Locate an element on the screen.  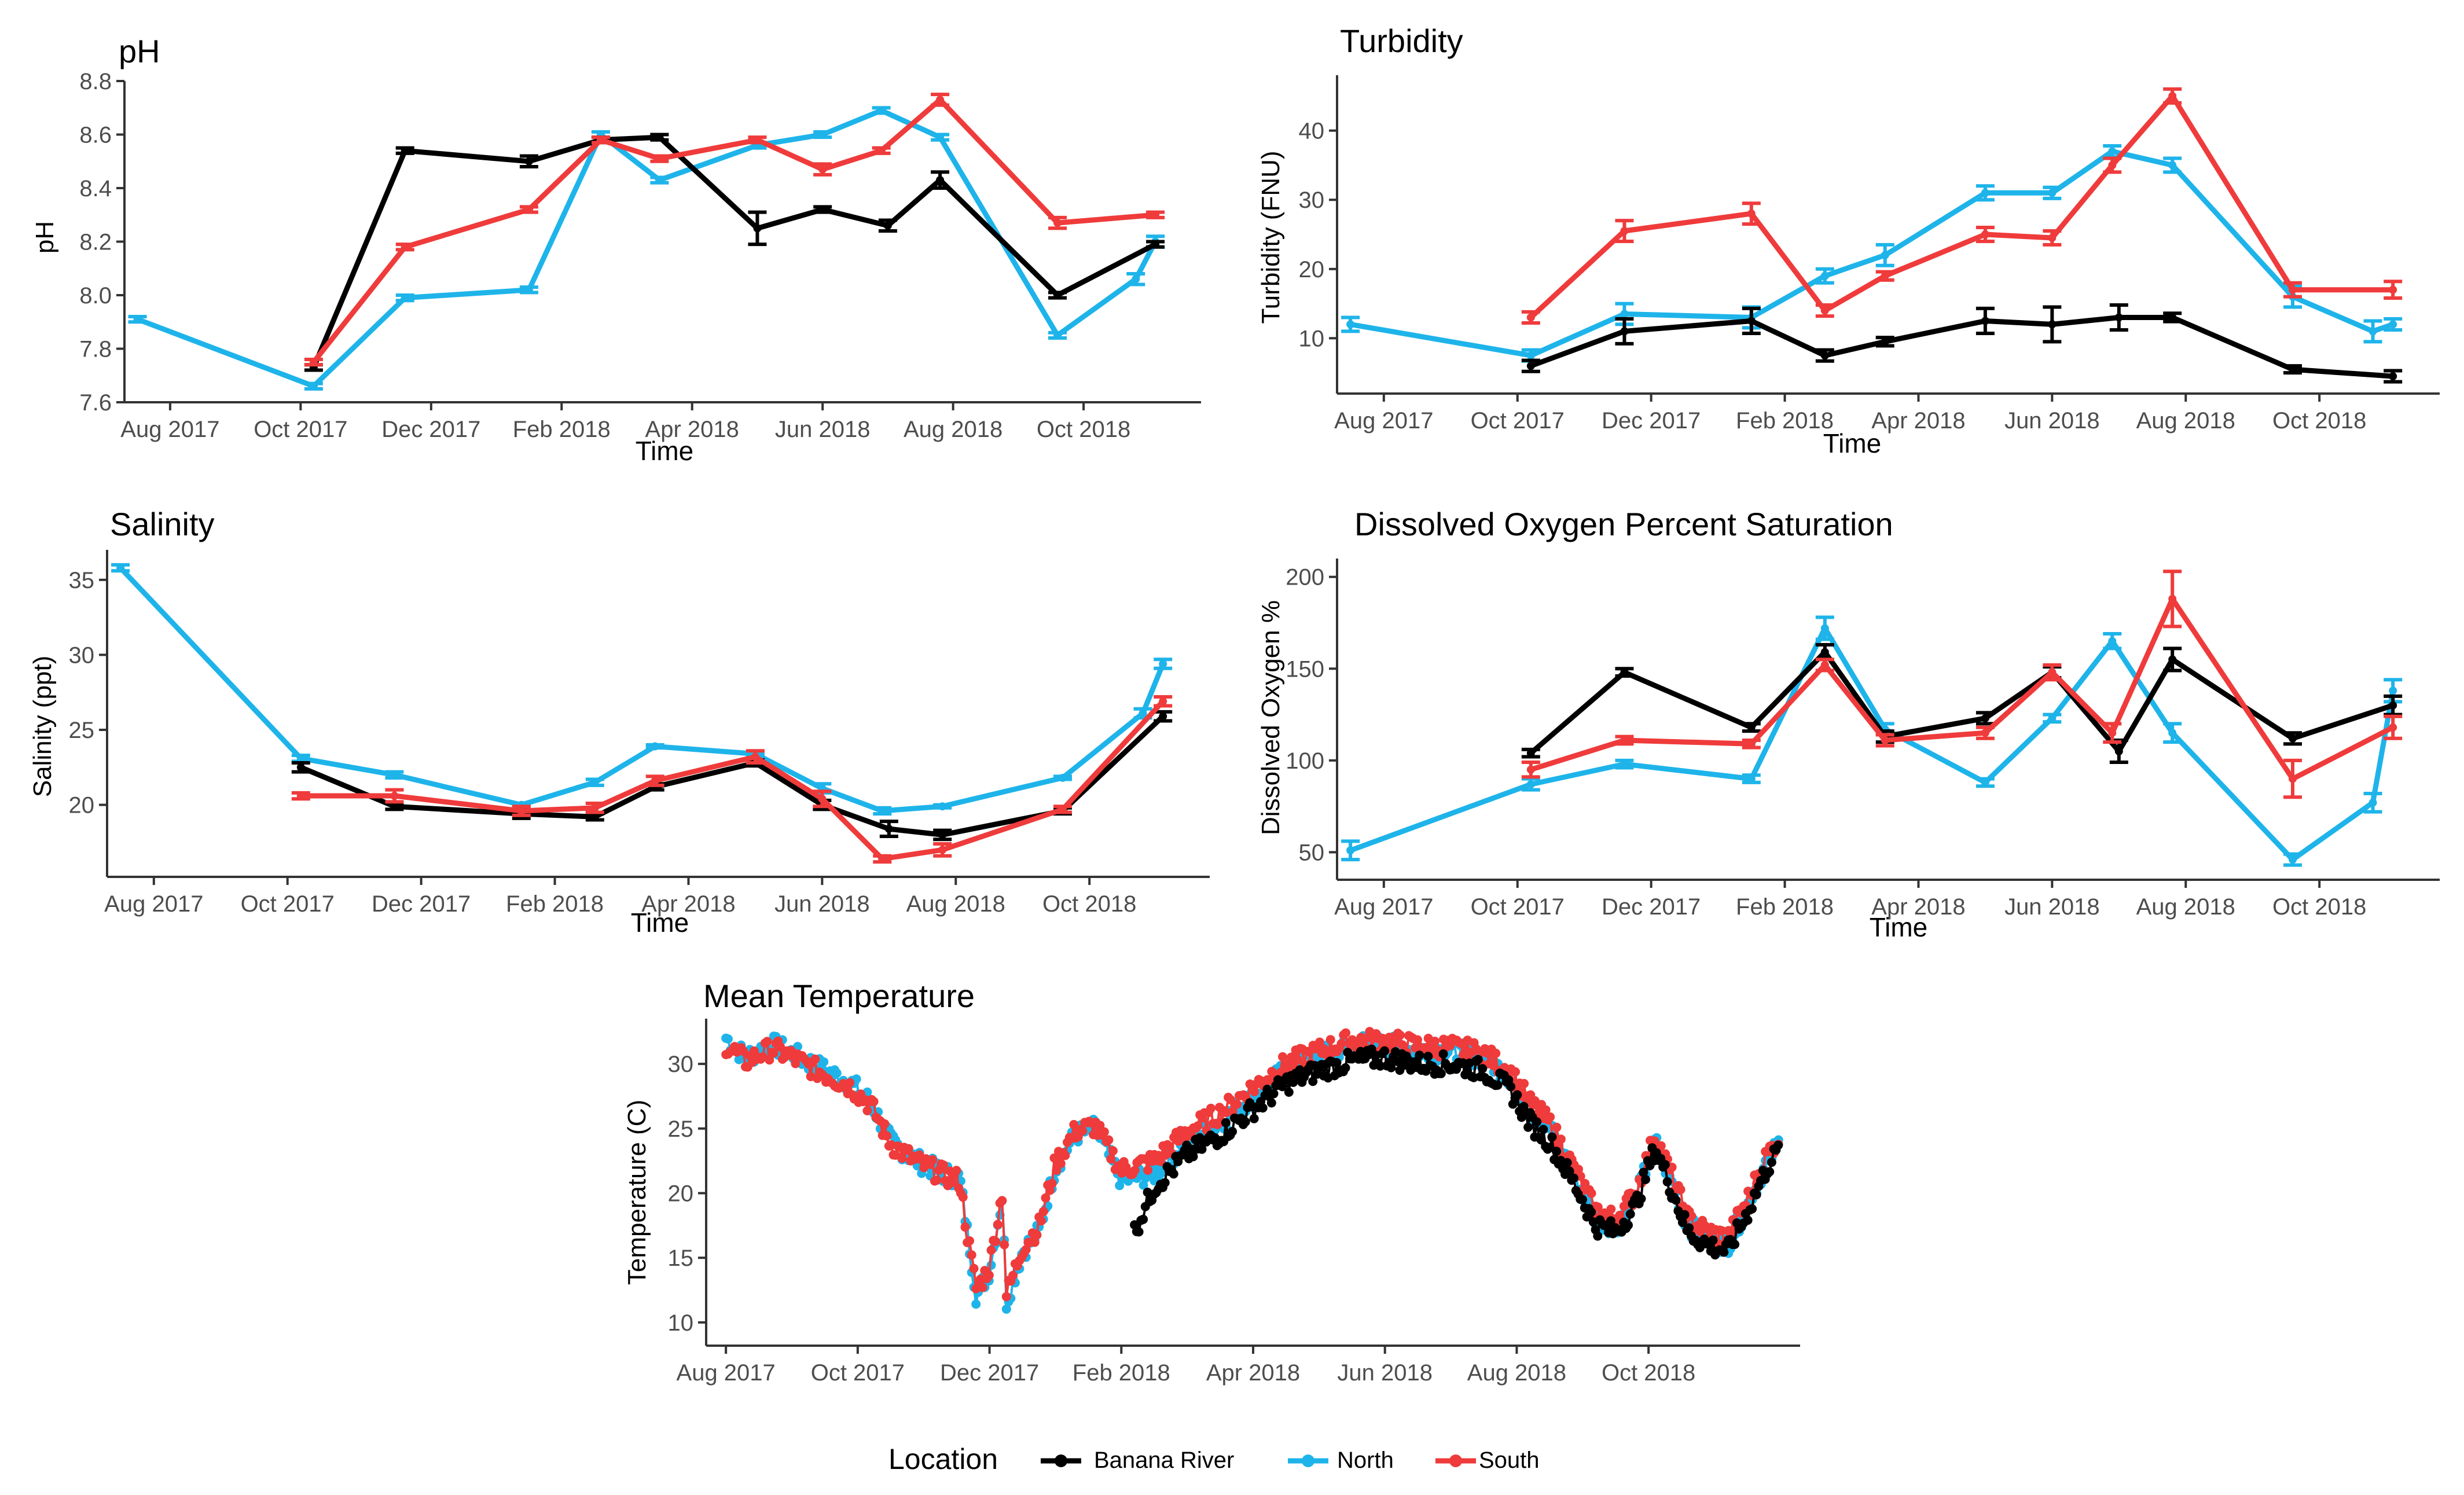
ph-xtick-label: Apr 2018 is located at coordinates (692, 429).